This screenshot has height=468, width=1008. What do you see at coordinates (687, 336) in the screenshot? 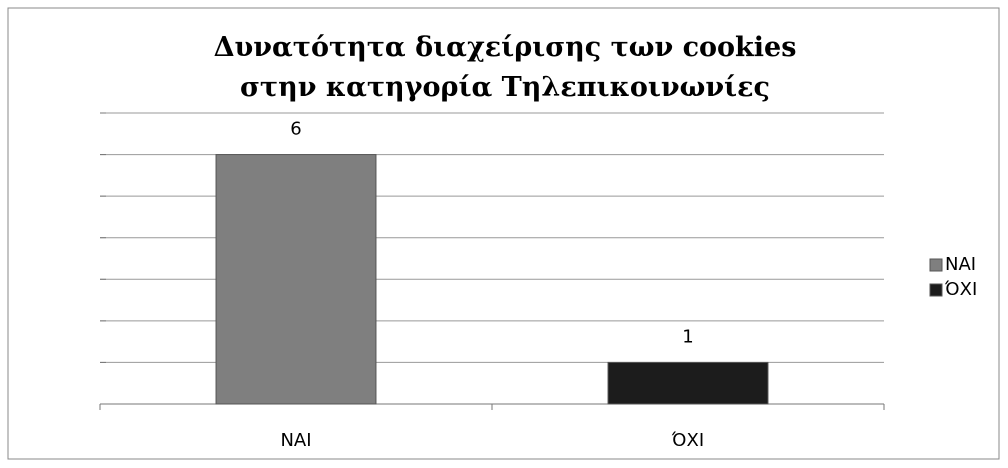
I see `data-label: 1` at bounding box center [687, 336].